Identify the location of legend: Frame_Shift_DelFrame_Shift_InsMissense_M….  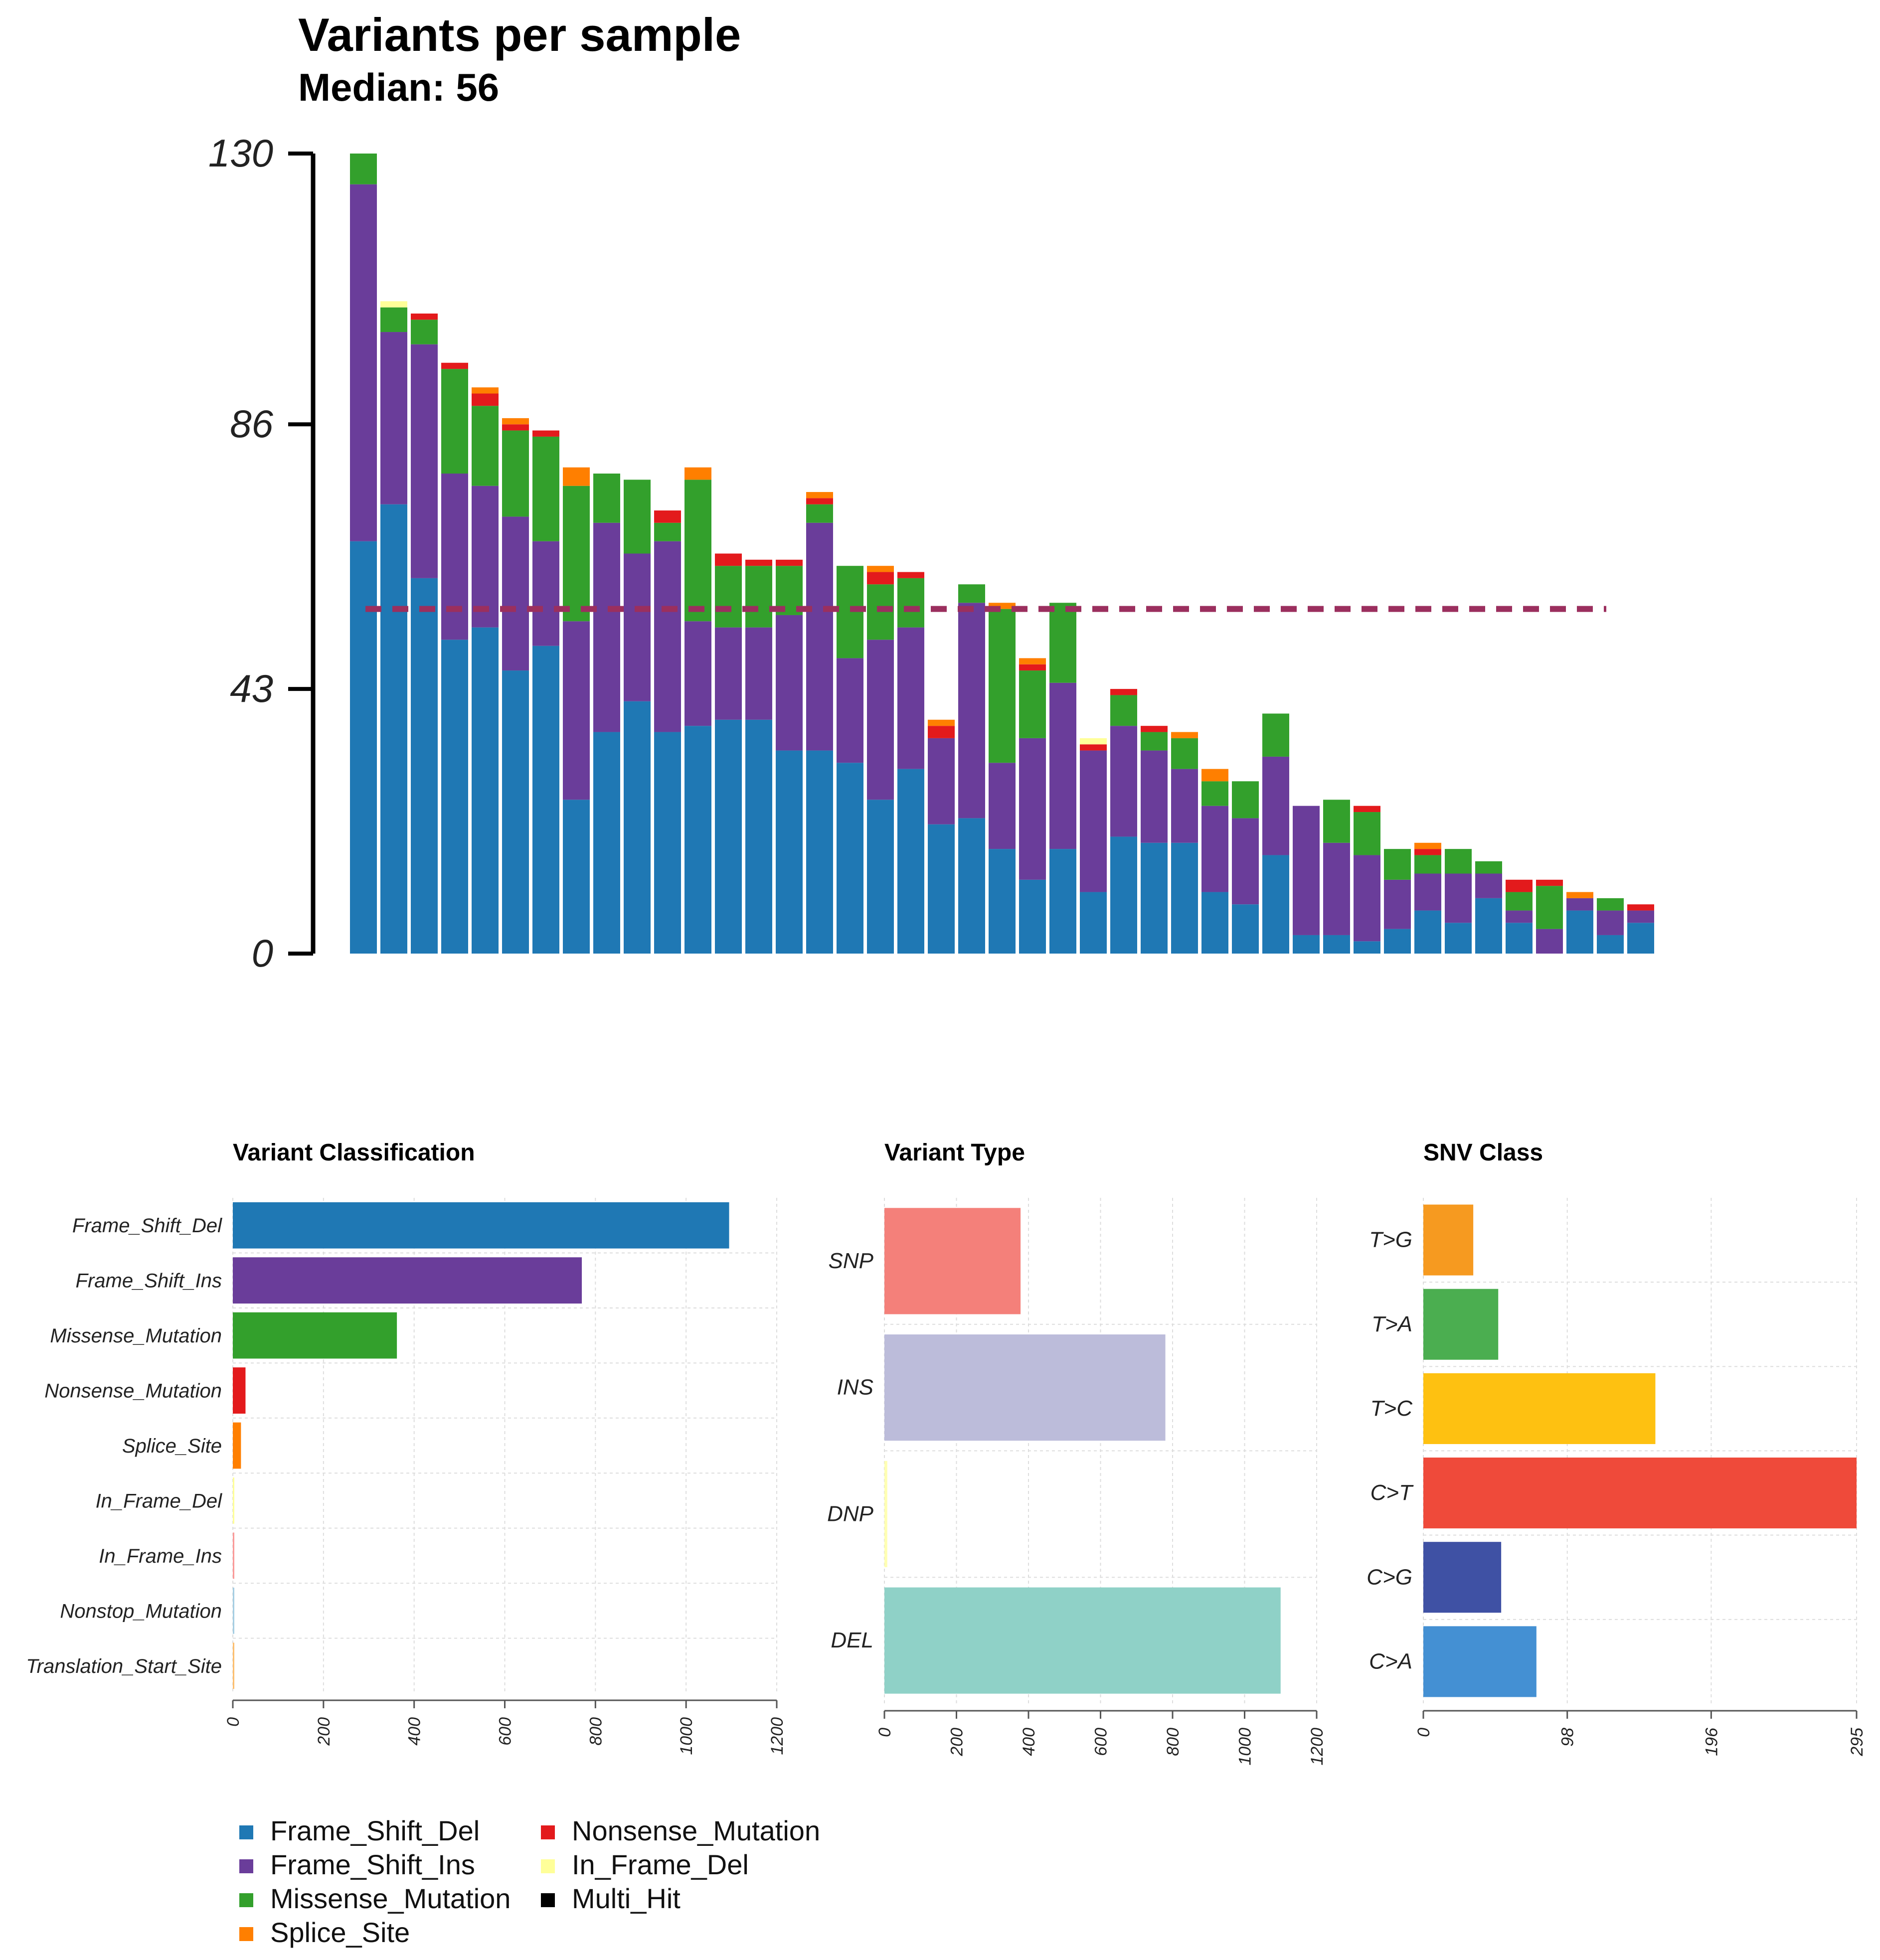
(529, 1881).